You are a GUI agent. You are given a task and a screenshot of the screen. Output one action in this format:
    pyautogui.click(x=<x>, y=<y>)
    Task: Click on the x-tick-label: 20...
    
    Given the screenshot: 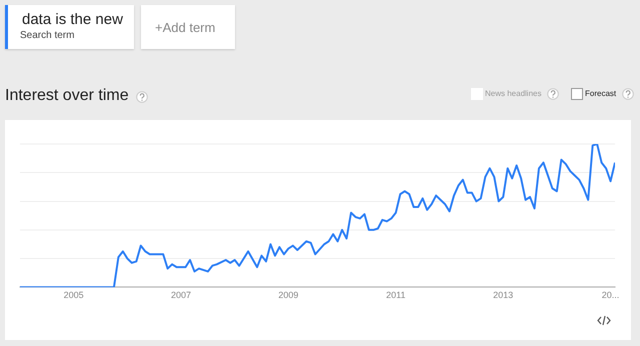 What is the action you would take?
    pyautogui.click(x=611, y=295)
    